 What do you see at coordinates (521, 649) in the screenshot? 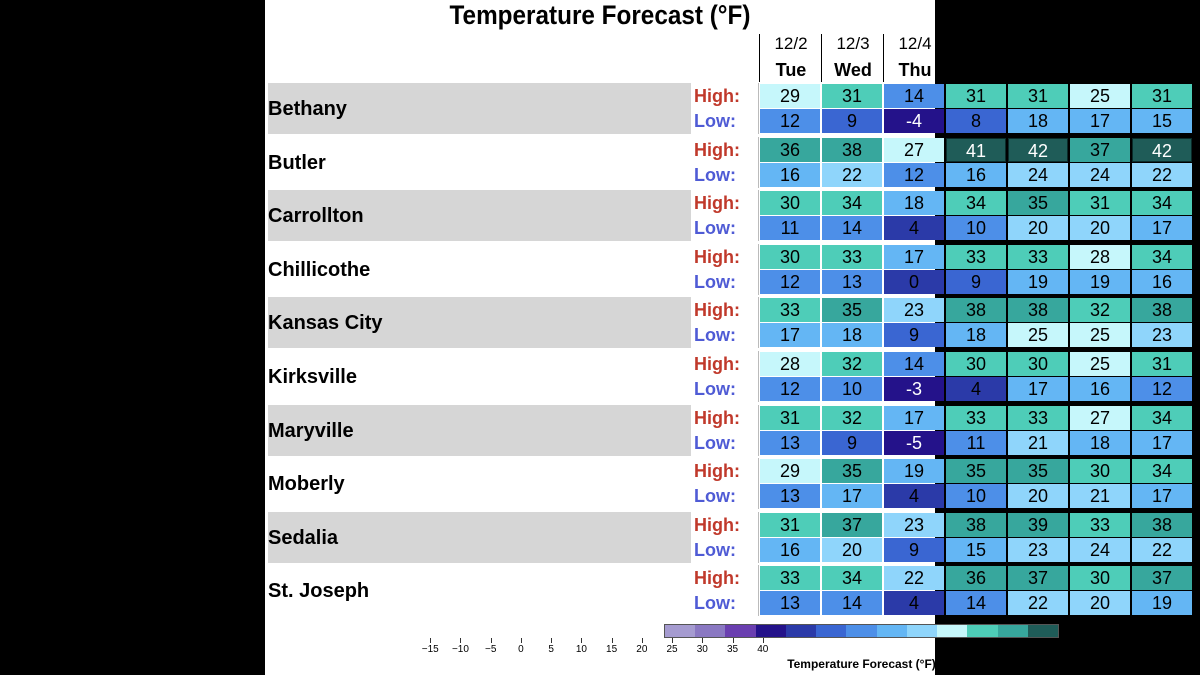
I see `colorbar-tick-label: 0` at bounding box center [521, 649].